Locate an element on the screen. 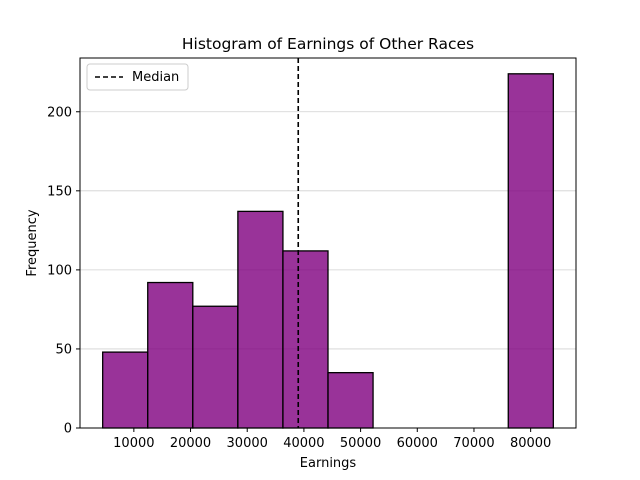 The image size is (640, 480). y-axis-ticks: 0 50 100 150 200 is located at coordinates (63, 271).